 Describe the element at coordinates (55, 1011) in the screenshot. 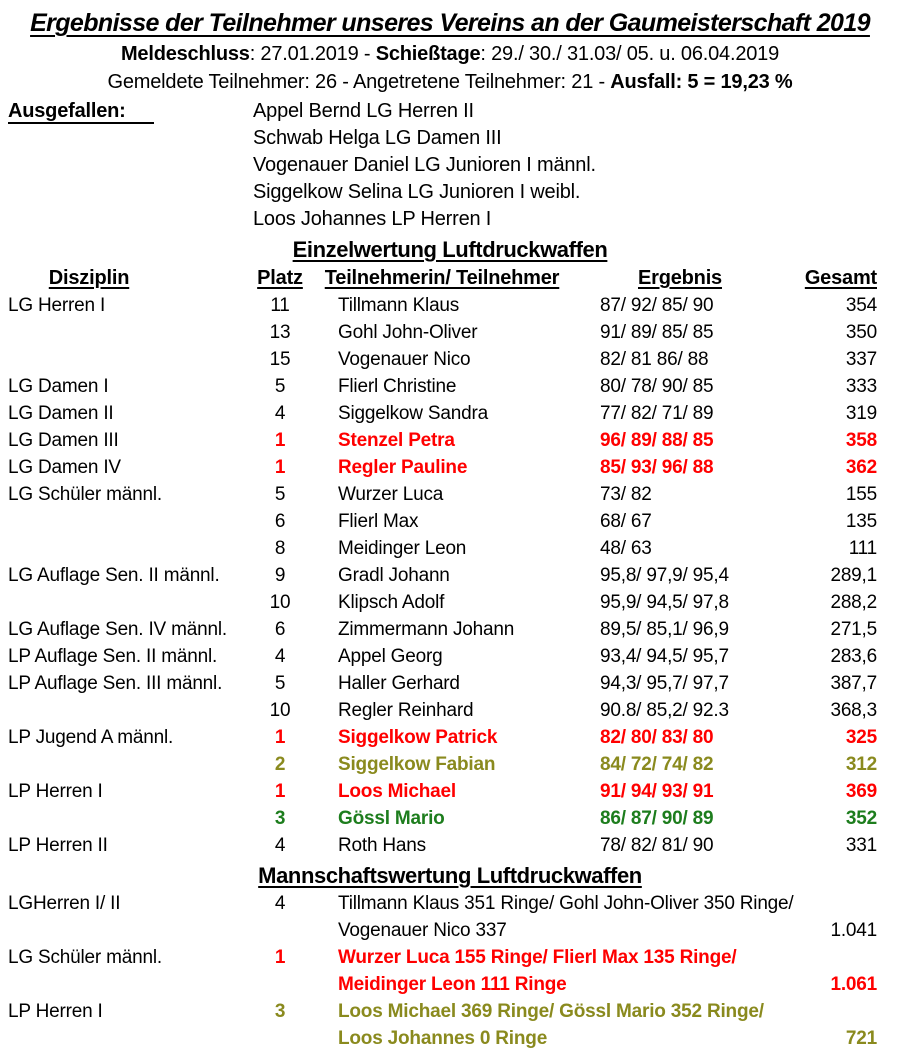

I see `cell-disziplin: LP Herren I` at that location.